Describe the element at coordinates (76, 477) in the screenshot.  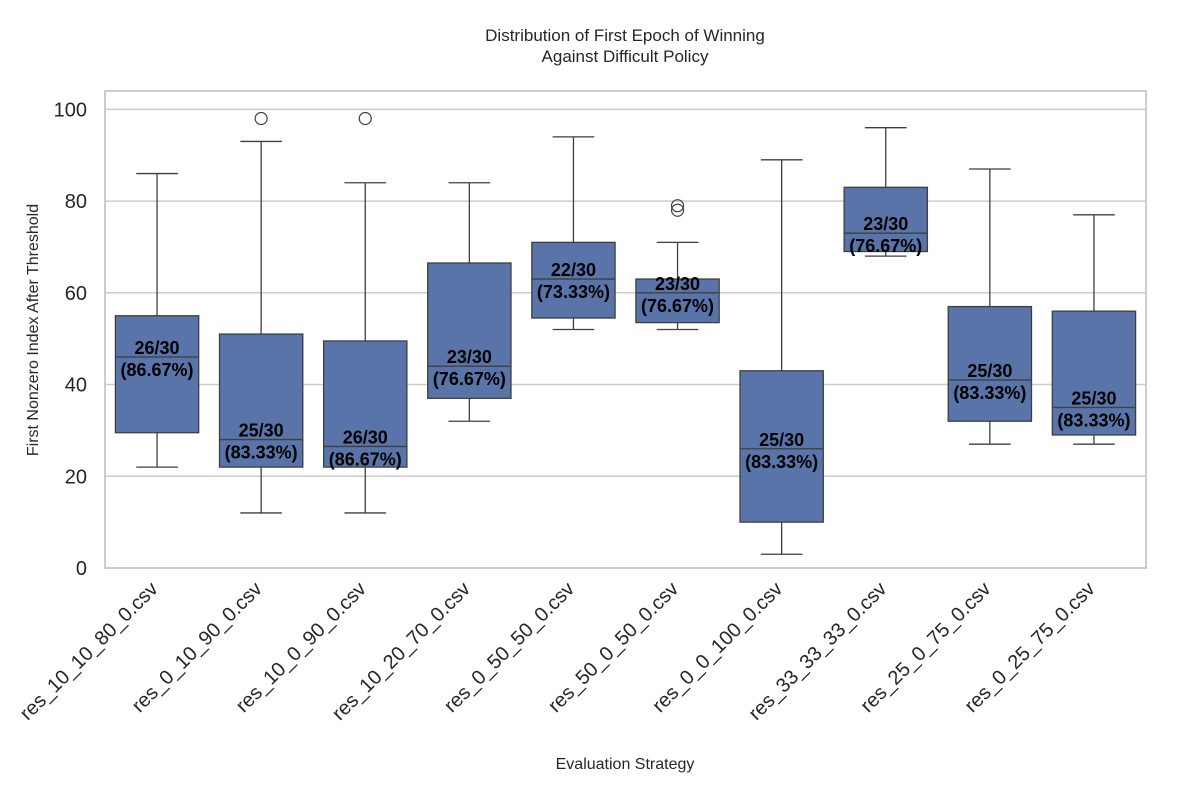
I see `y-tick-label: 20` at that location.